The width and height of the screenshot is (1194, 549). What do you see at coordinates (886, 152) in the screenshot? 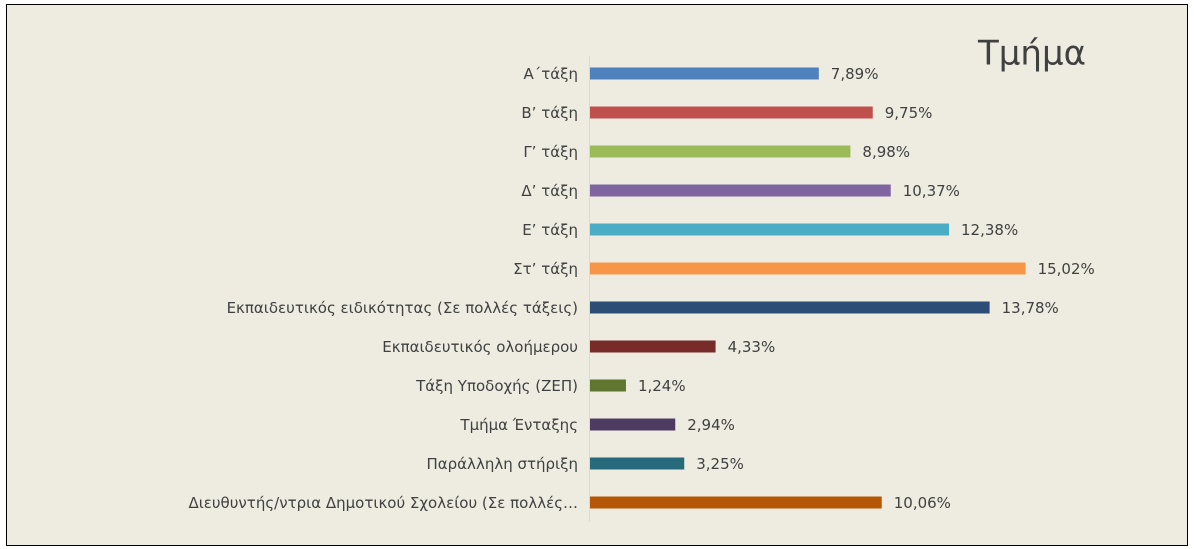
I see `data-label: 8,98%` at bounding box center [886, 152].